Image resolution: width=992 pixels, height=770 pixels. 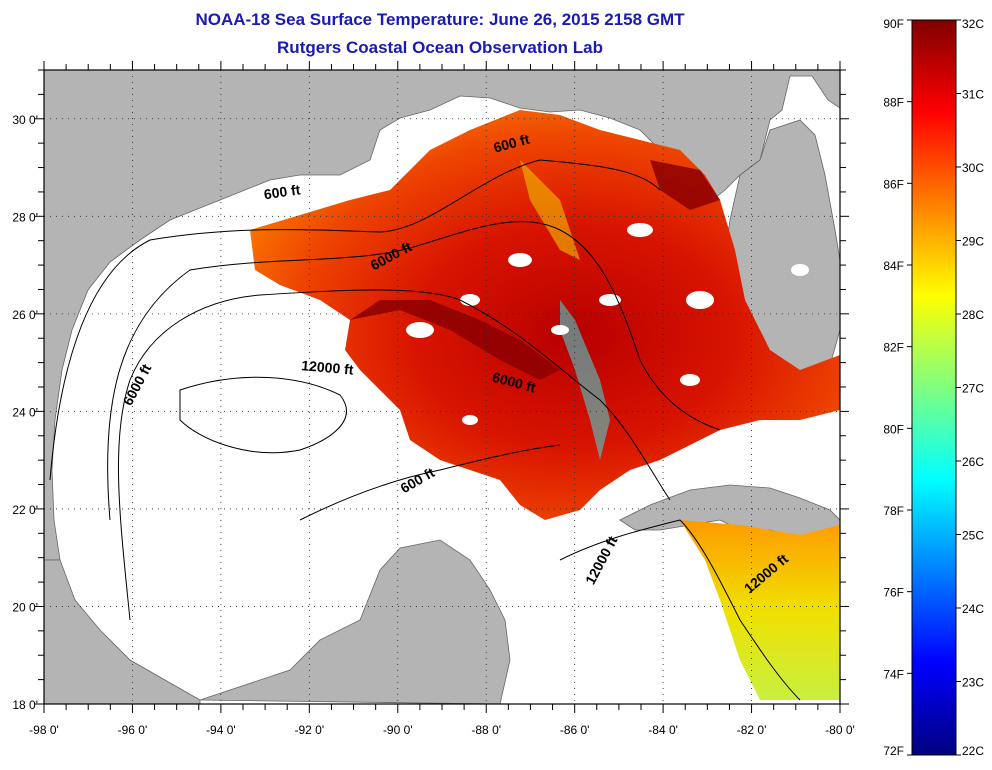 I want to click on lon-tick-label: -88 0', so click(x=486, y=730).